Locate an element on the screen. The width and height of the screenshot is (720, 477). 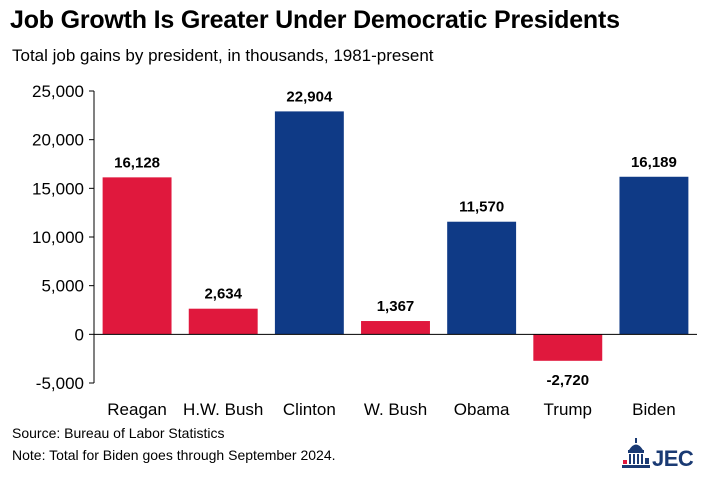
data-label: 16,189 is located at coordinates (654, 162).